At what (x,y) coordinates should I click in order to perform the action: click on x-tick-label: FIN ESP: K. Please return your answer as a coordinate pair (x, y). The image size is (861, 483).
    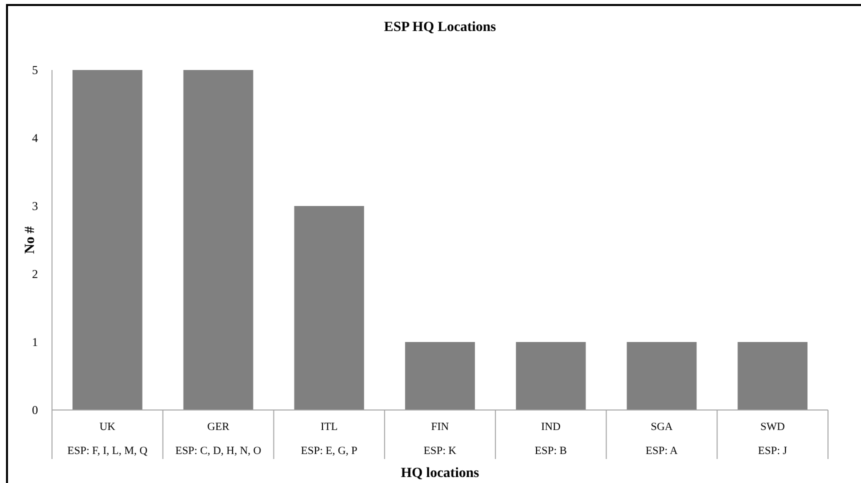
    Looking at the image, I should click on (440, 439).